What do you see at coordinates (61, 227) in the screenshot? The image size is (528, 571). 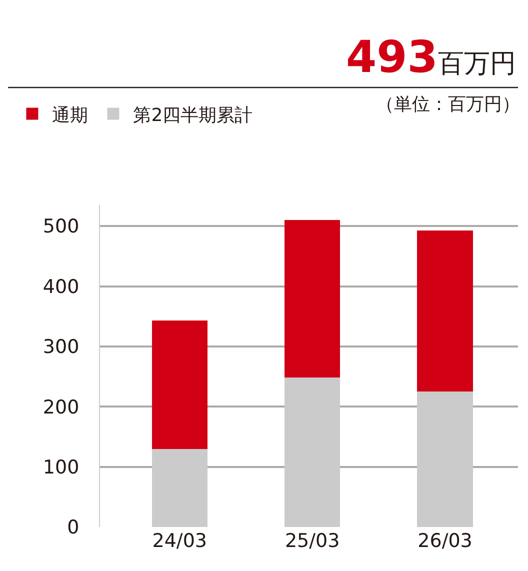 I see `y-tick-label: 500` at bounding box center [61, 227].